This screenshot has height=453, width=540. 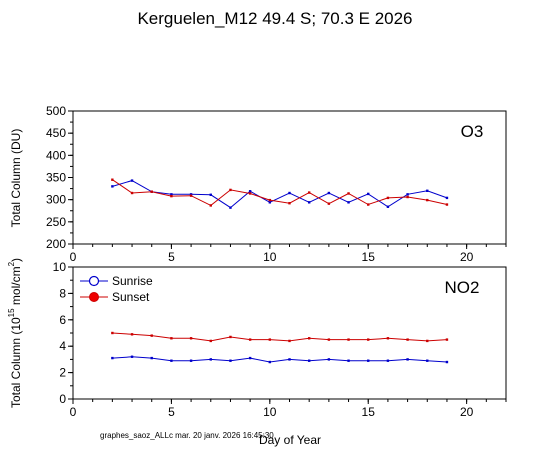 What do you see at coordinates (116, 289) in the screenshot?
I see `legend: Sunrise Sunset` at bounding box center [116, 289].